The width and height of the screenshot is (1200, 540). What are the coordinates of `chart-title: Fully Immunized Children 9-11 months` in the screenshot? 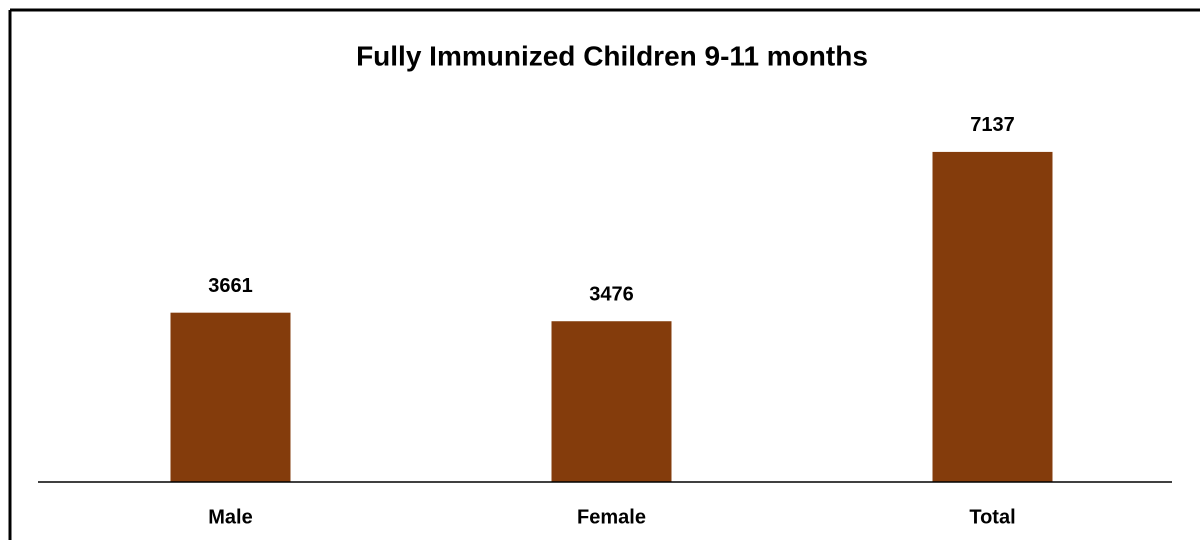 It's located at (612, 55).